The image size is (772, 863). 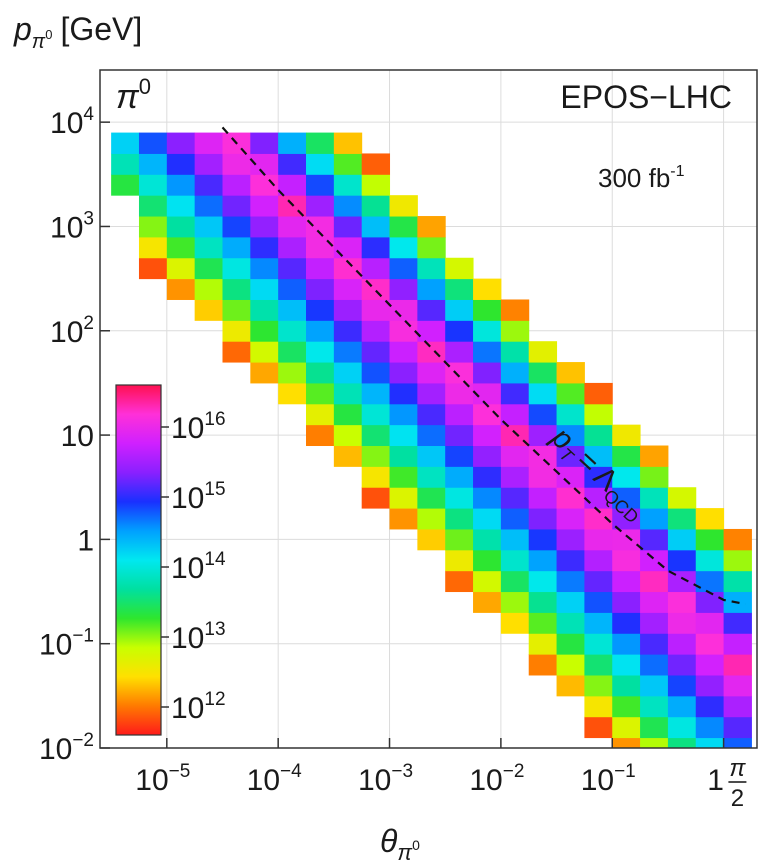 What do you see at coordinates (385, 779) in the screenshot?
I see `x-tick-label: 10⁻³` at bounding box center [385, 779].